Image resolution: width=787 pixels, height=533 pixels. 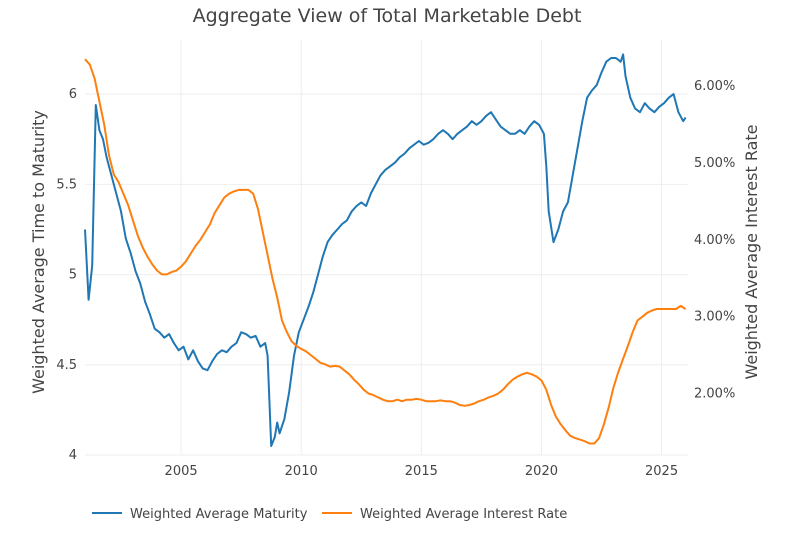 I want to click on y2-tick-label-1: 3.00%, so click(x=714, y=317).